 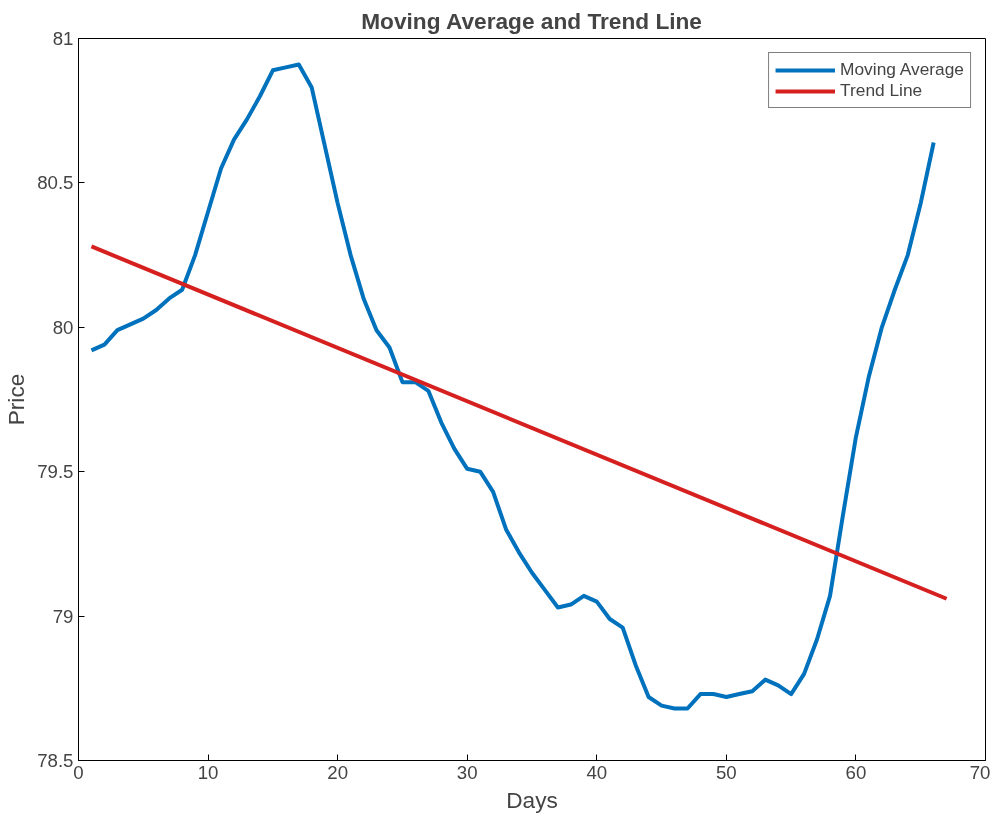 I want to click on x-tick-label: 40, so click(x=597, y=772).